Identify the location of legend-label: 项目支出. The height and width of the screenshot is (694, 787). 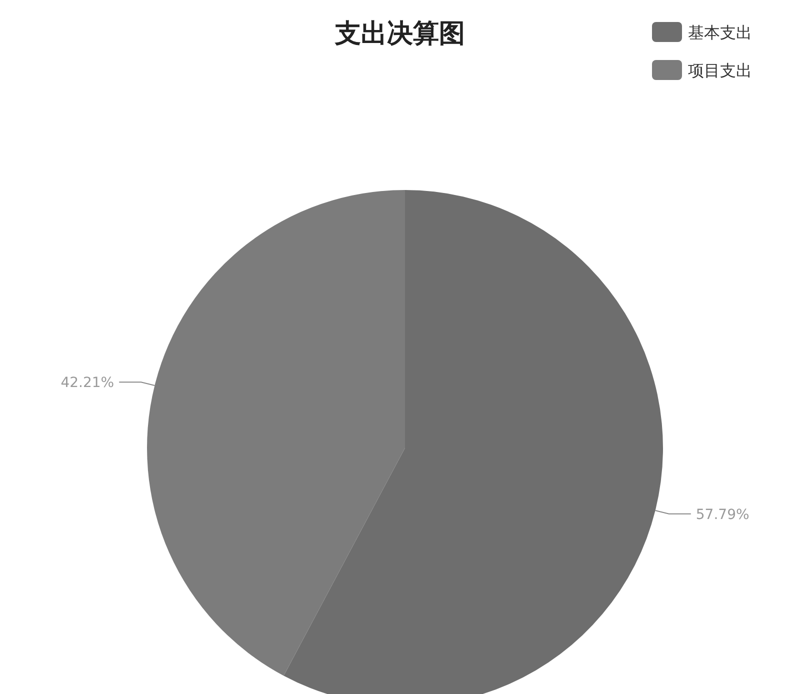
(720, 70).